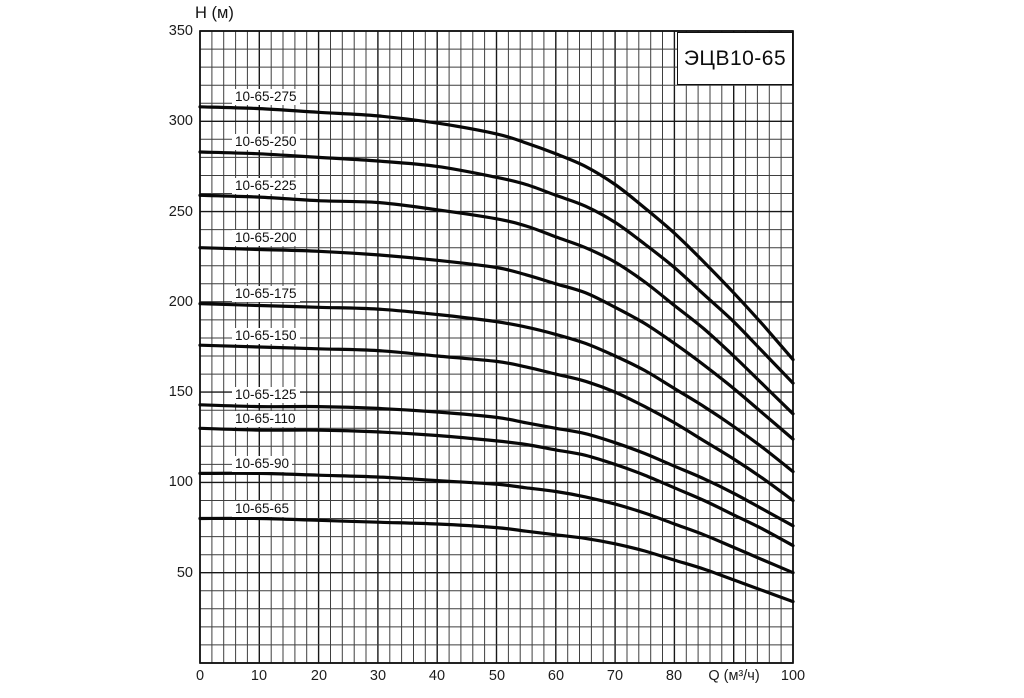 The height and width of the screenshot is (698, 1024). I want to click on chart-title-box: ЭЦВ10-65, so click(735, 58).